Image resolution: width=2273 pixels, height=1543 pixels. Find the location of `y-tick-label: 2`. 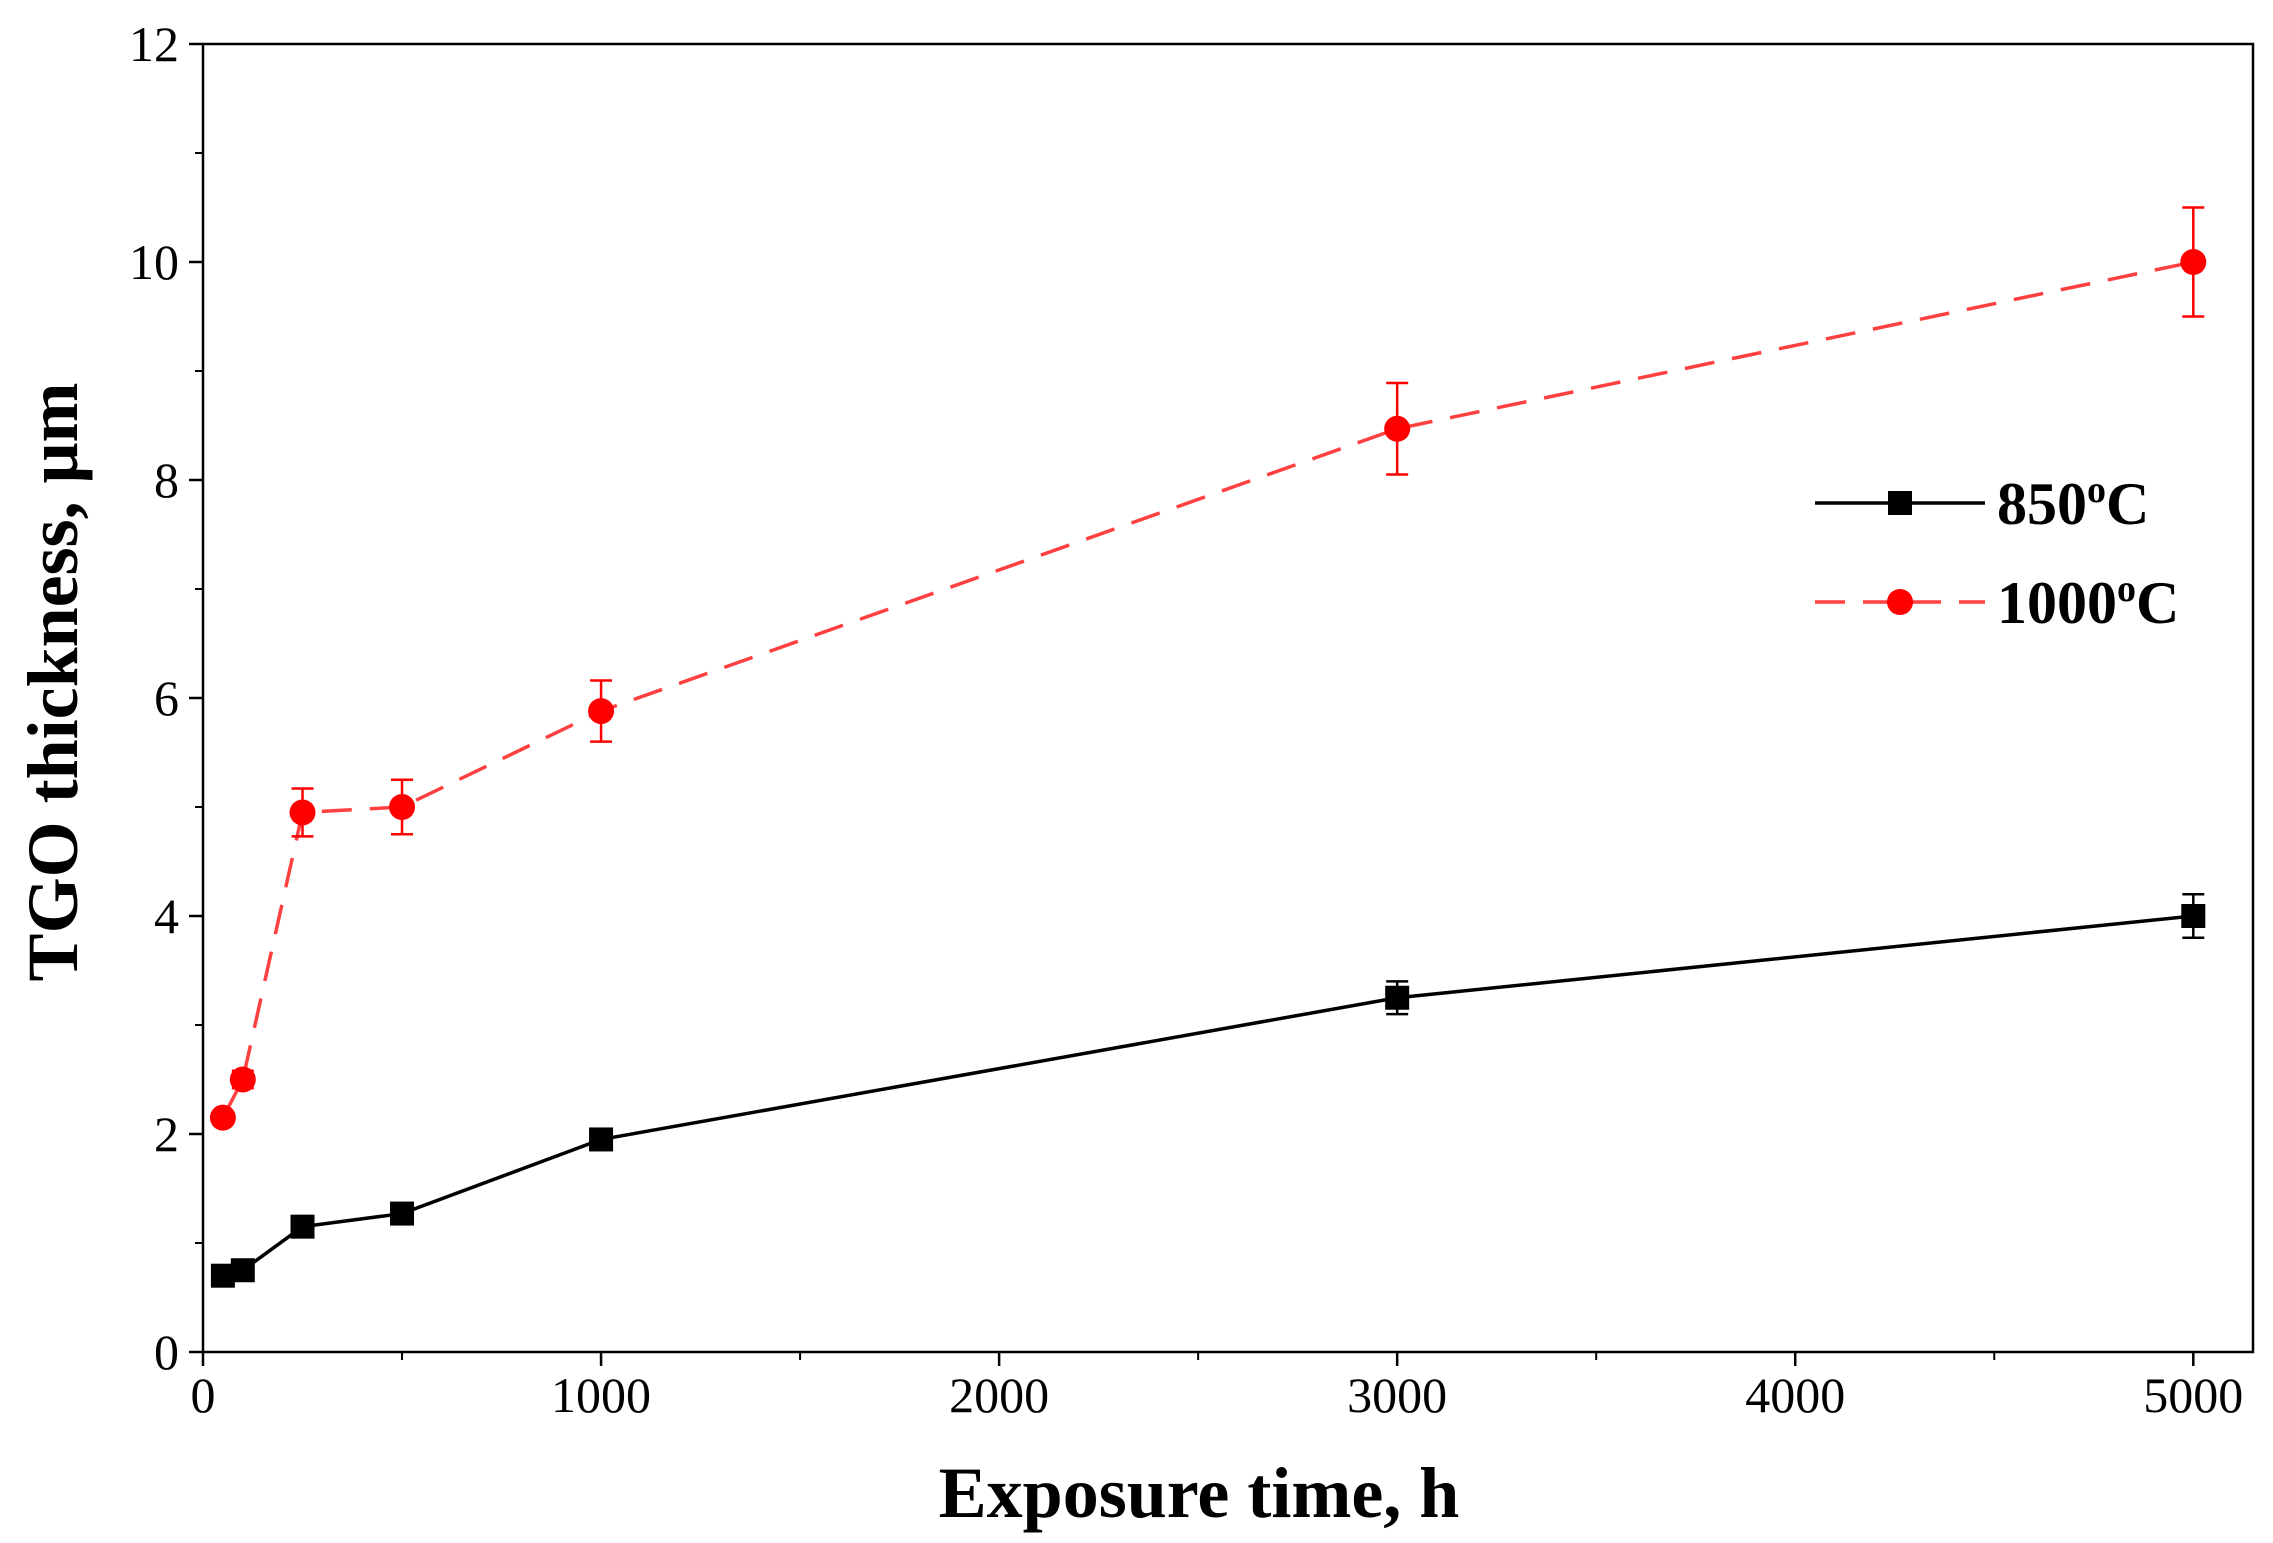

y-tick-label: 2 is located at coordinates (166, 1134).